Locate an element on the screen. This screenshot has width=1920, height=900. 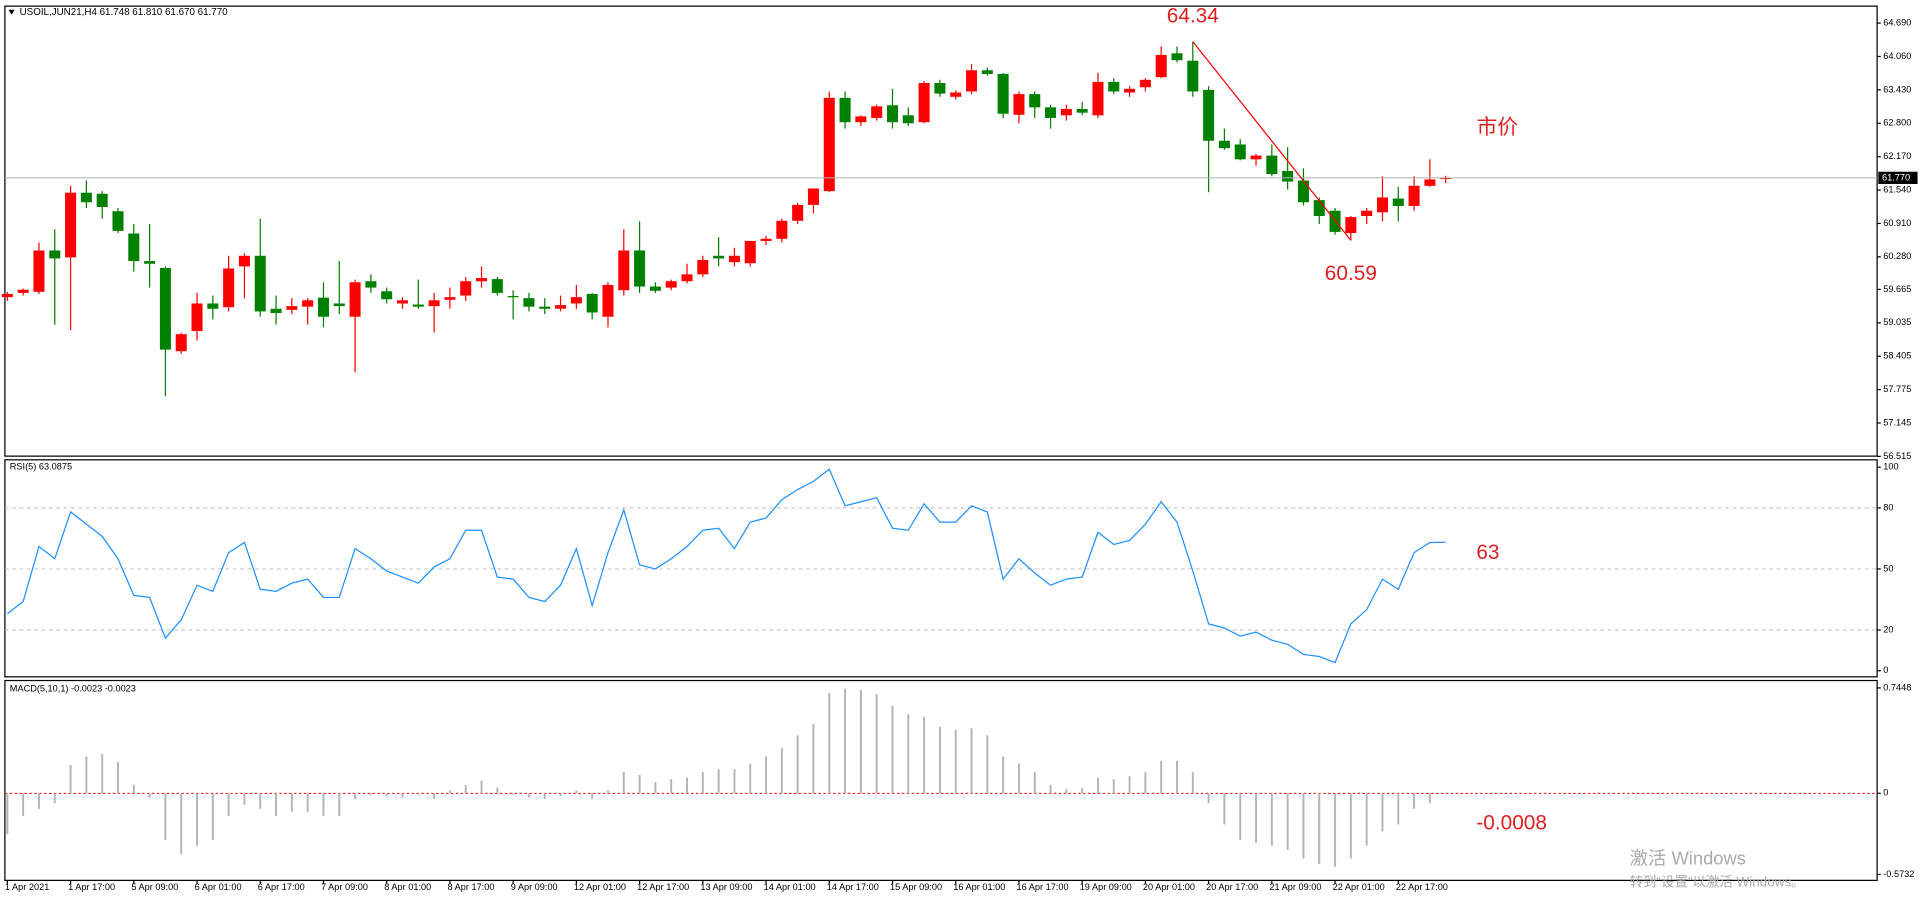
x-tick-label: 8 Apr 01:00 is located at coordinates (407, 887).